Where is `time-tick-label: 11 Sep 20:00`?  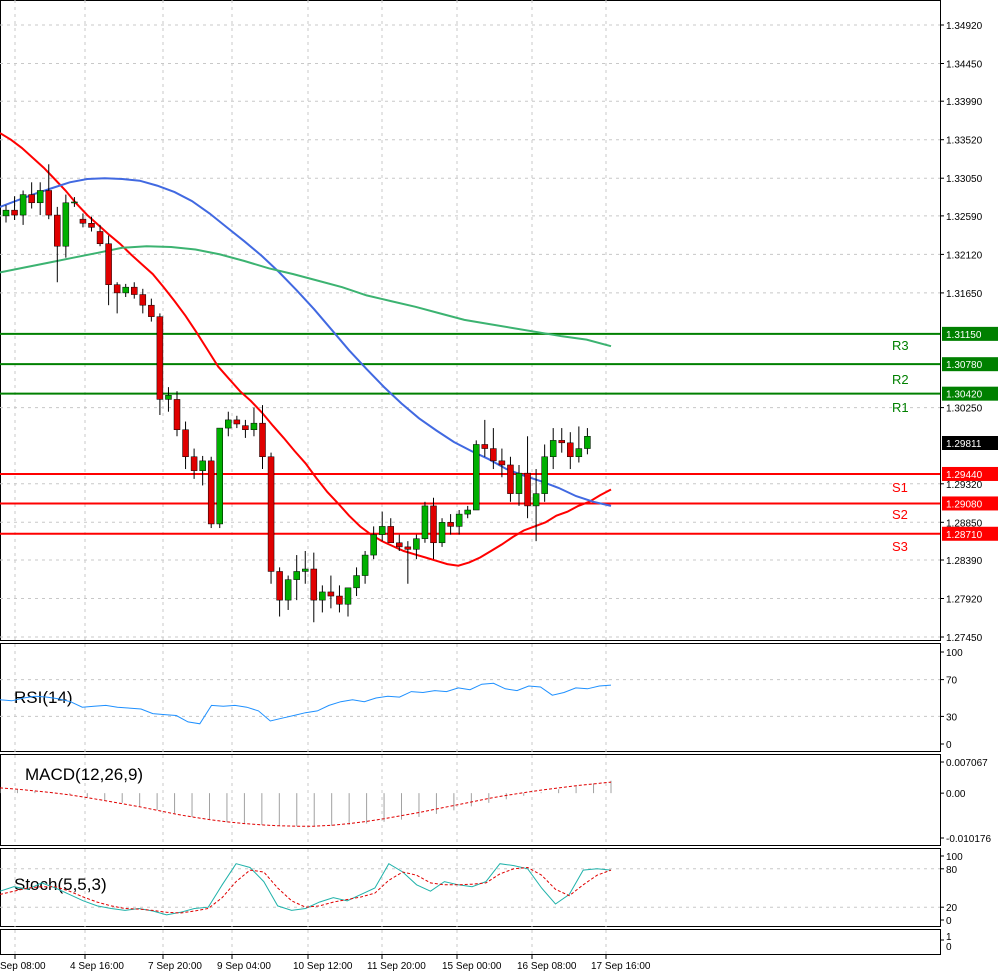 time-tick-label: 11 Sep 20:00 is located at coordinates (396, 966).